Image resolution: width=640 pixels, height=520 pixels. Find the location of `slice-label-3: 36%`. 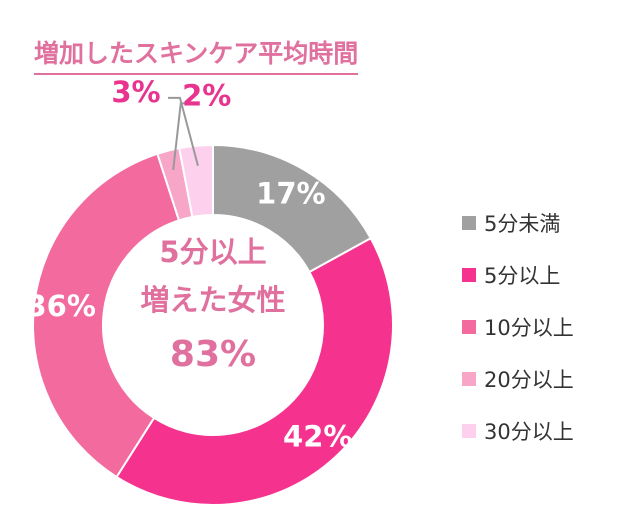

slice-label-3: 36% is located at coordinates (60, 306).